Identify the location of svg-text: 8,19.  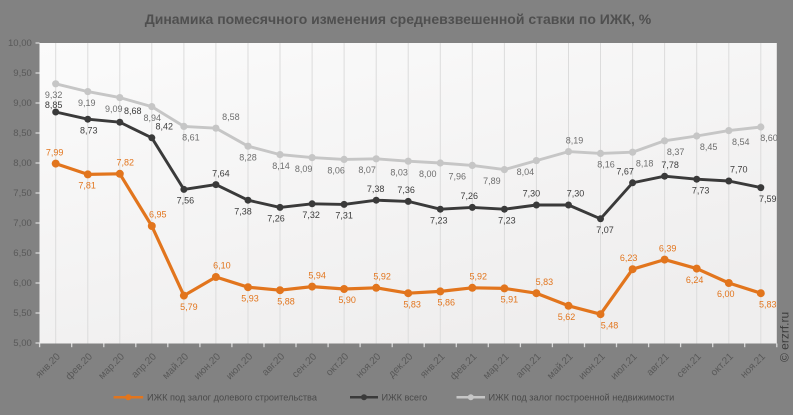
(575, 140).